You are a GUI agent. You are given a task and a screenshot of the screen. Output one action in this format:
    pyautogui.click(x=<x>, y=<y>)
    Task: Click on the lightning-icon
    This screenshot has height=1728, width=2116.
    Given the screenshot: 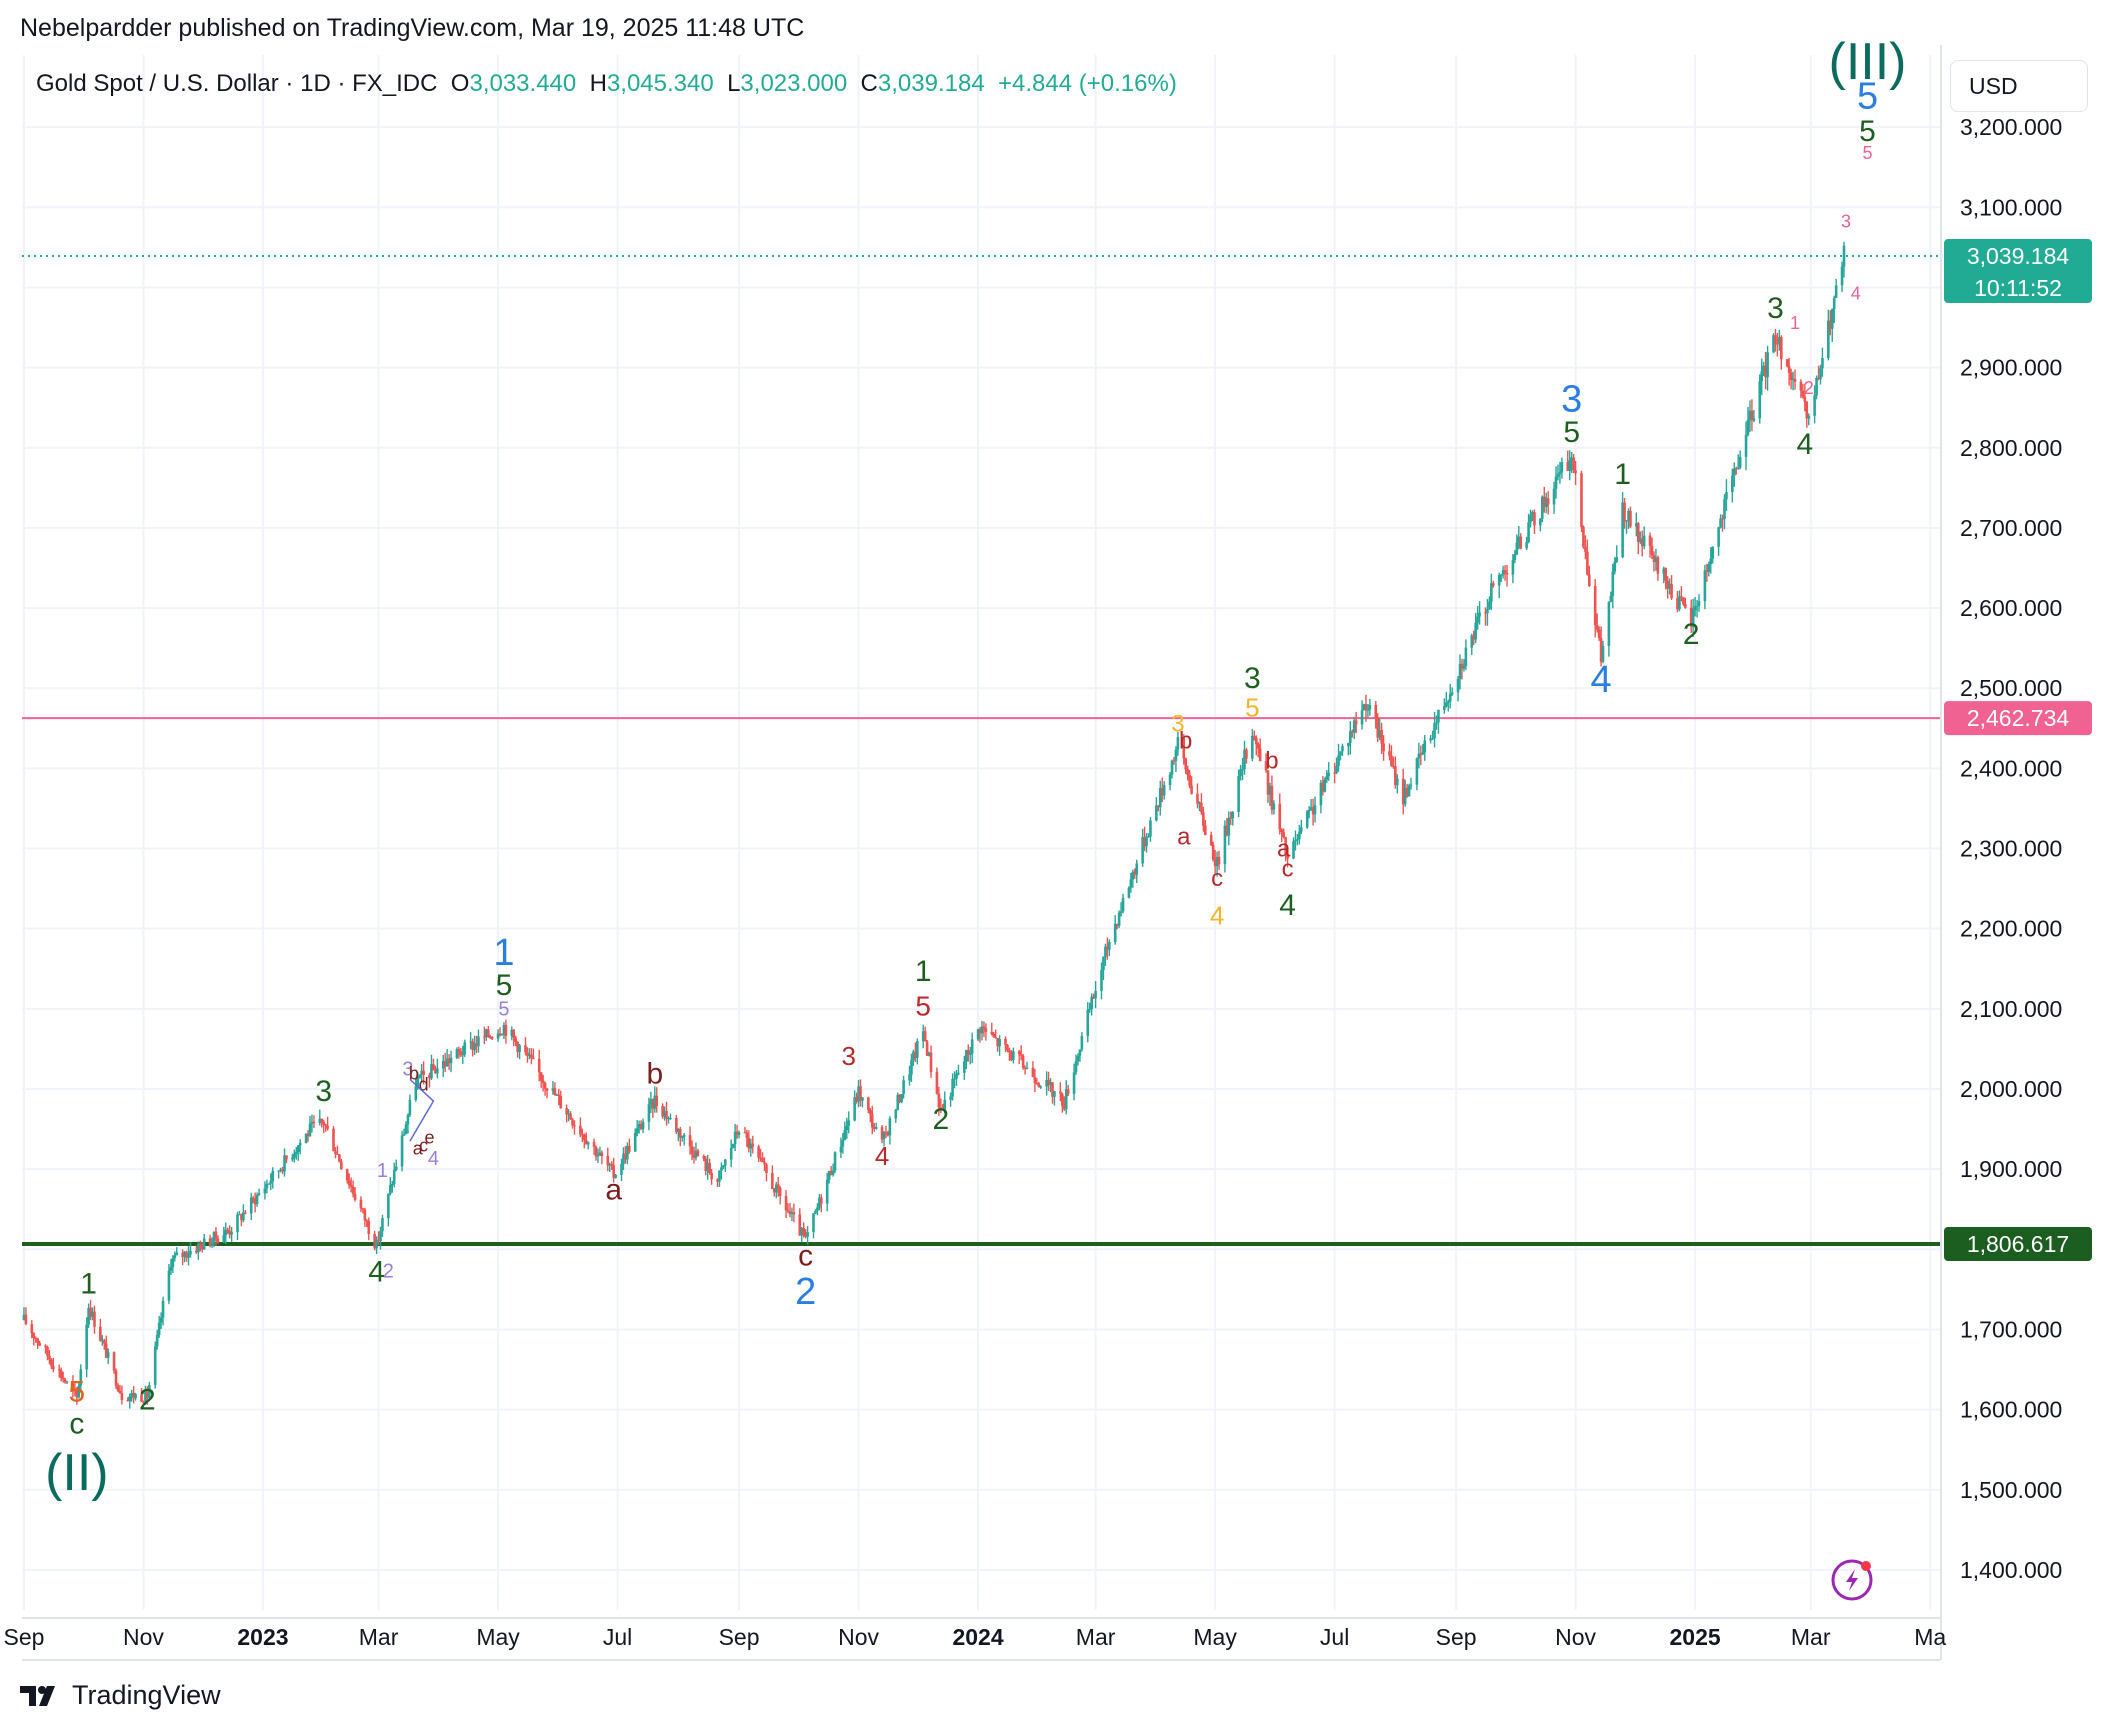 What is the action you would take?
    pyautogui.click(x=1852, y=1580)
    